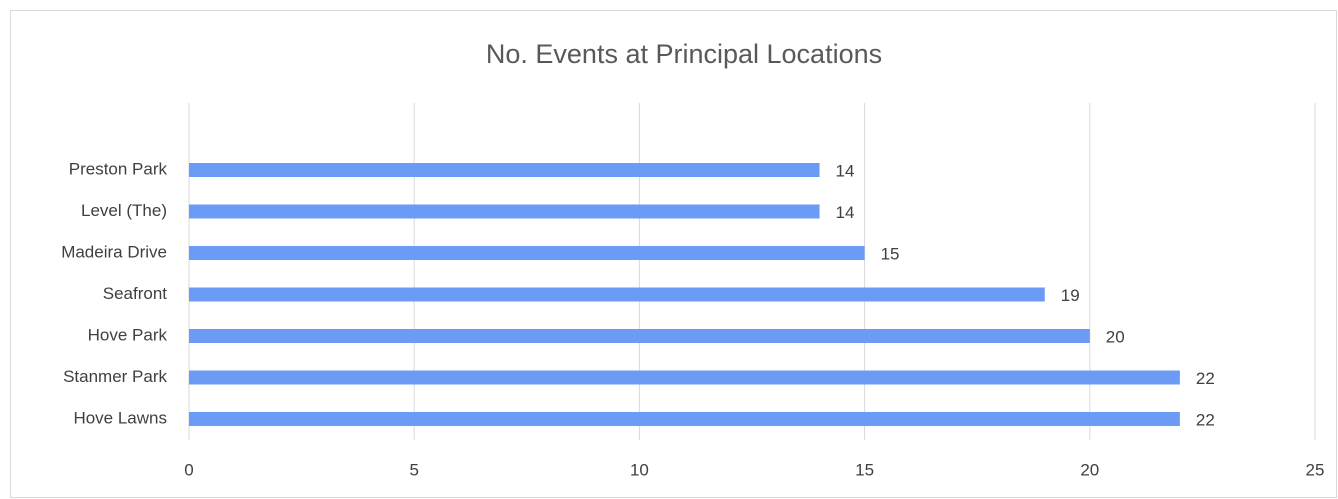 This screenshot has width=1338, height=499. Describe the element at coordinates (135, 293) in the screenshot. I see `y-tick-label: Seafront` at that location.